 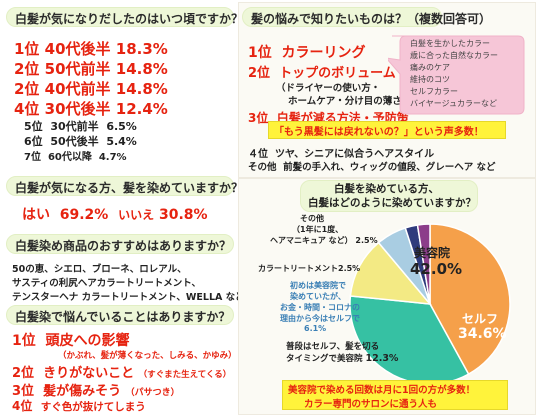 What do you see at coordinates (115, 215) in the screenshot?
I see `q2-answer: はい 69.2% いいえ 30.8%` at bounding box center [115, 215].